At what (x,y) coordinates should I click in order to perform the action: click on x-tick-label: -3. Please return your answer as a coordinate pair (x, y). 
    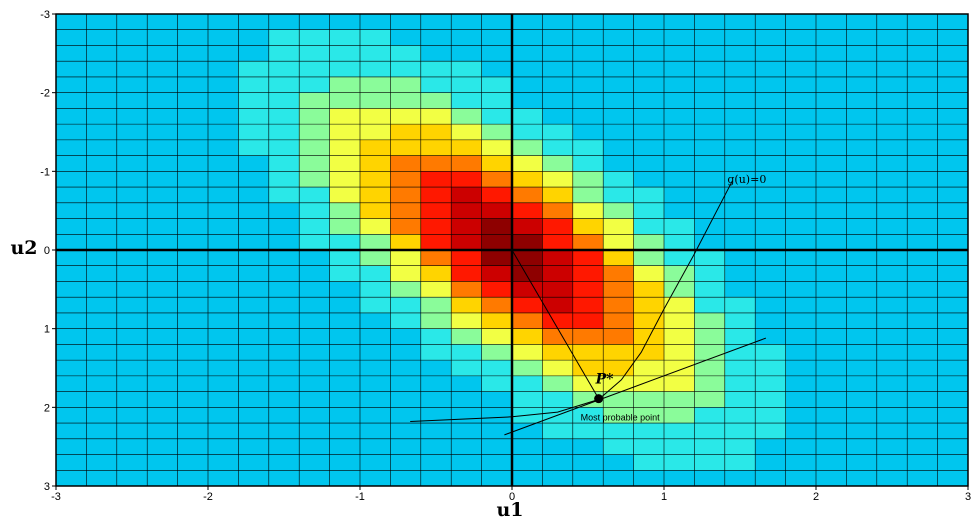
    Looking at the image, I should click on (56, 497).